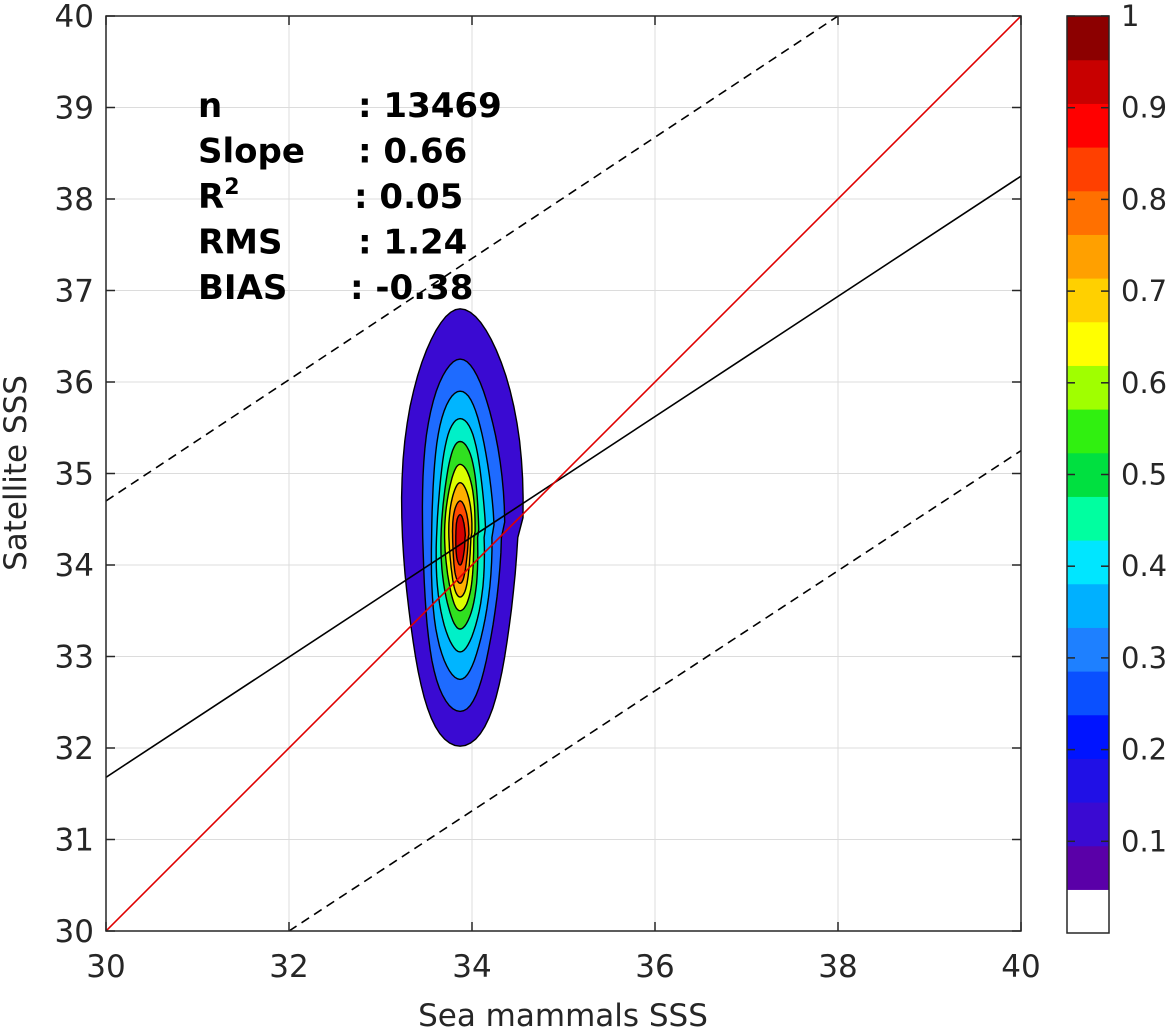  I want to click on density-contour-0.9, so click(461, 539).